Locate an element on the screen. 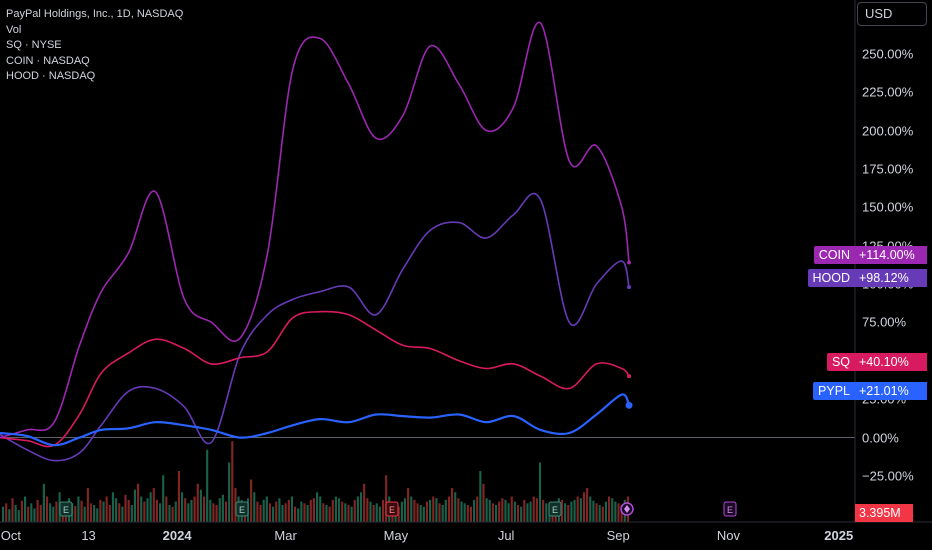 This screenshot has height=550, width=932. badge-value: +40.10% is located at coordinates (891, 362).